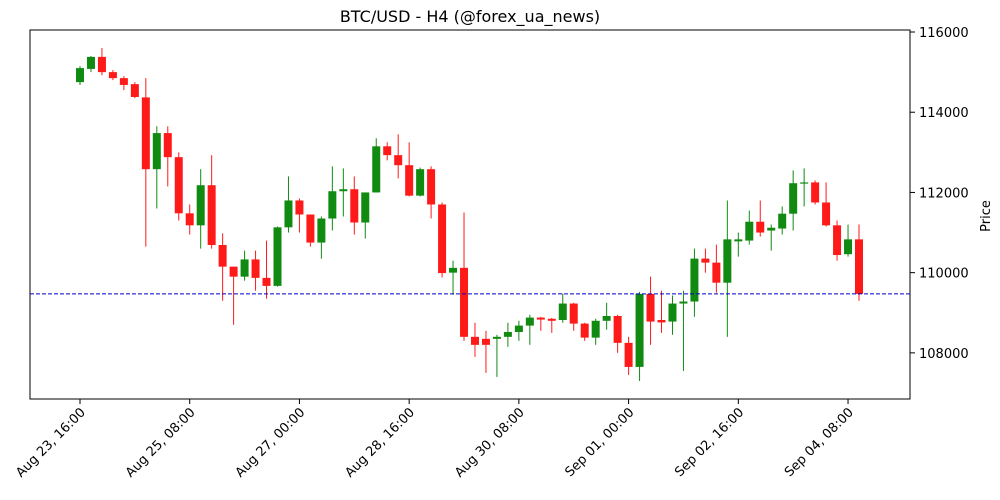 The width and height of the screenshot is (1000, 500). What do you see at coordinates (944, 193) in the screenshot?
I see `y-tick-label: 112000` at bounding box center [944, 193].